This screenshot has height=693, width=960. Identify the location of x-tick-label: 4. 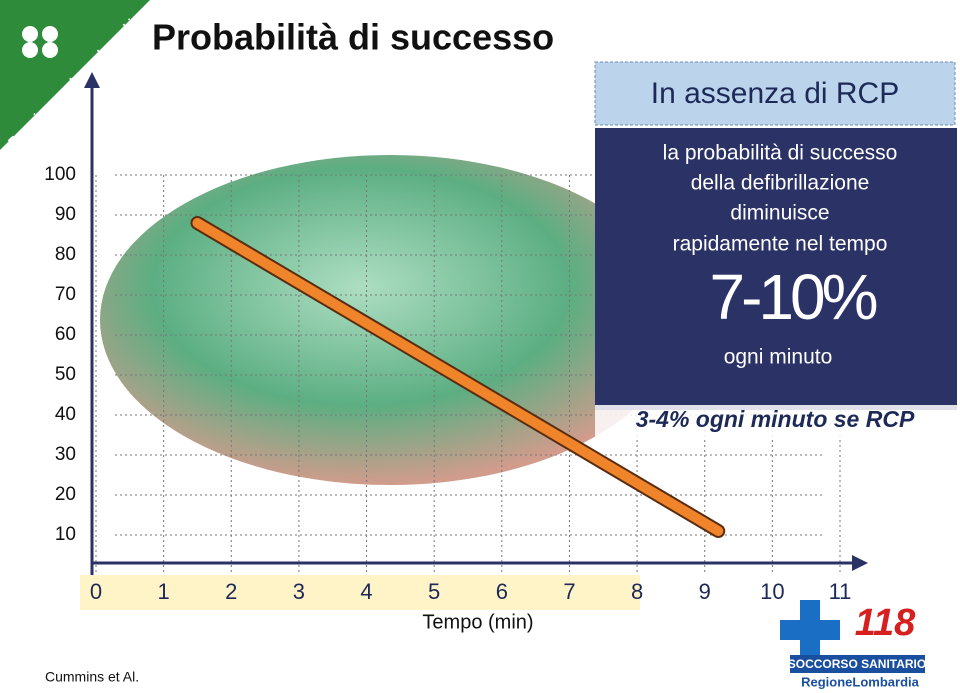
(366, 591).